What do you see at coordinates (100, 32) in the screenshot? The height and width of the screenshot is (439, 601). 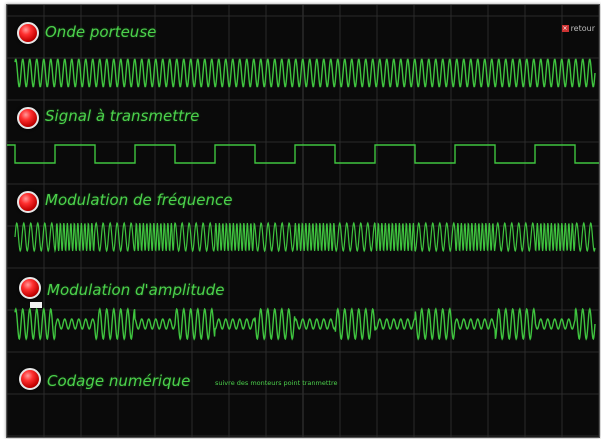 I see `section-title-carrier: Onde porteuse` at bounding box center [100, 32].